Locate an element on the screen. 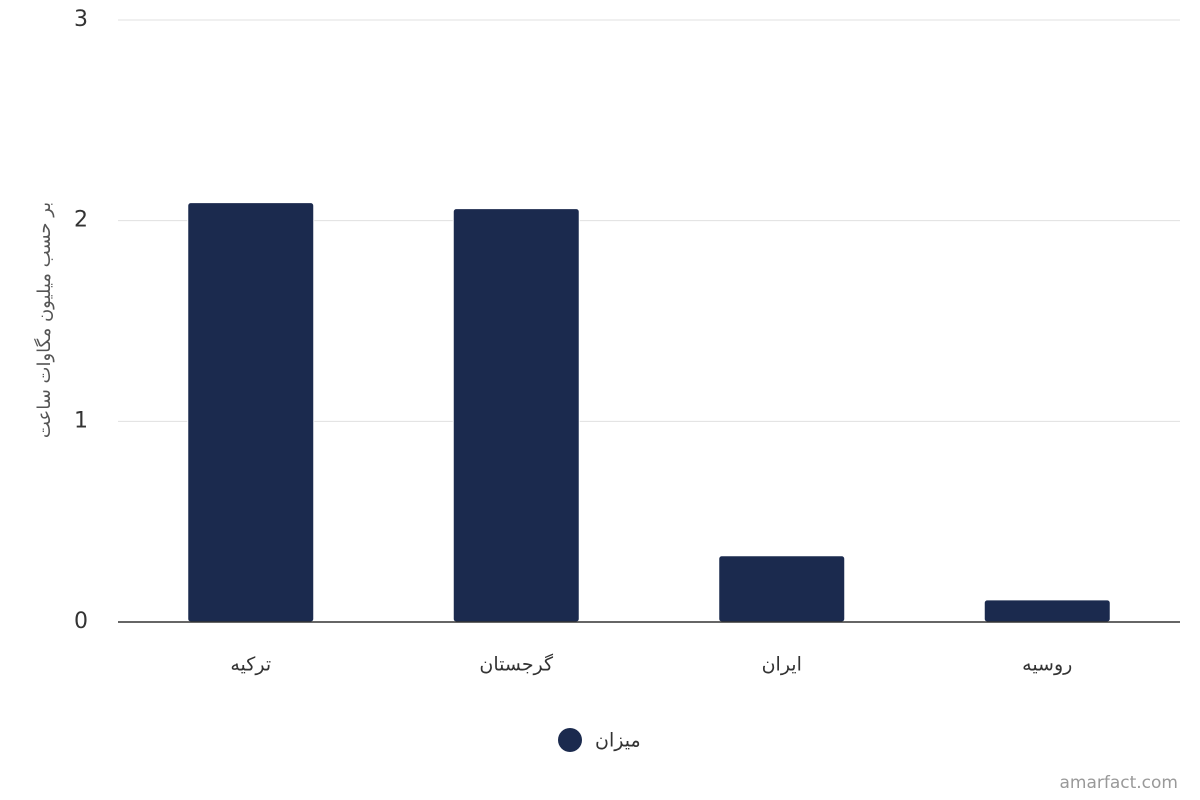 This screenshot has height=800, width=1200. x-tick-label: روسیه is located at coordinates (1047, 665).